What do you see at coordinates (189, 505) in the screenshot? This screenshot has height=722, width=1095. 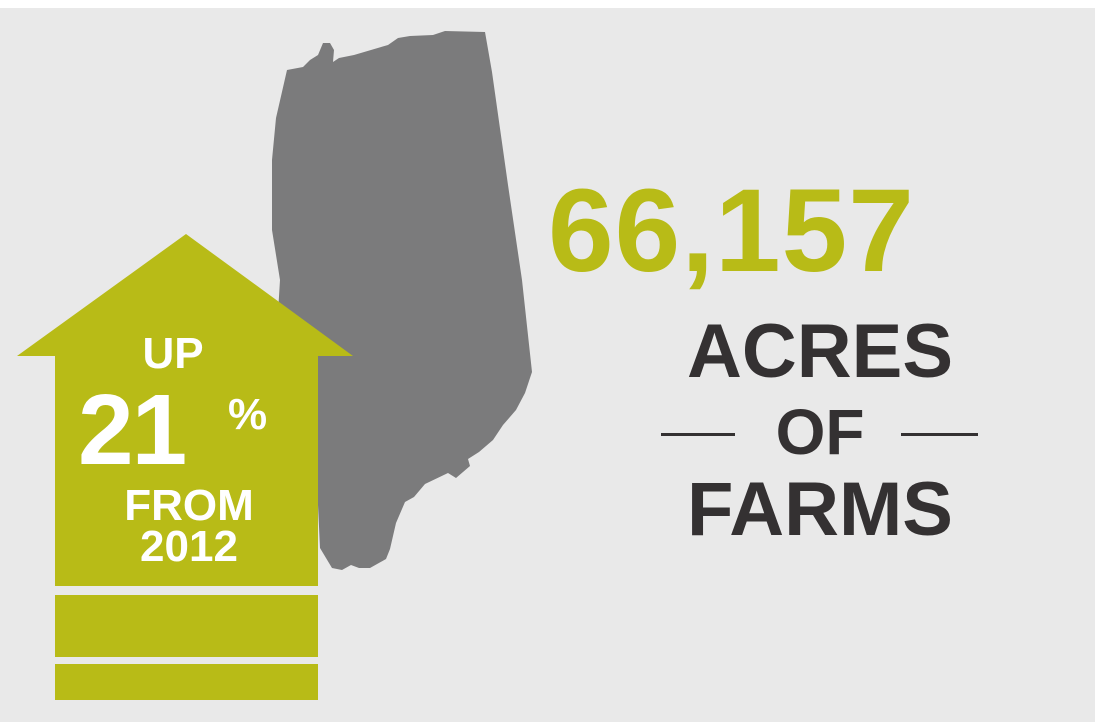 I see `arrow-from-label: FROM` at bounding box center [189, 505].